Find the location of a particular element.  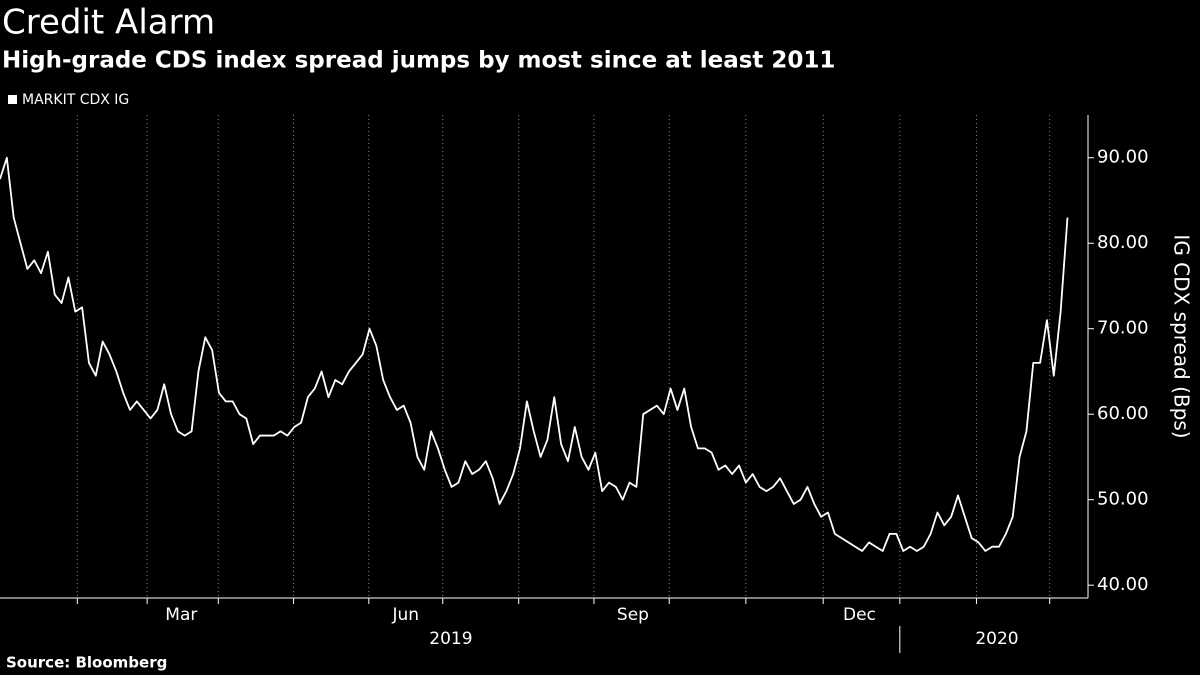

x-tick-label: Sep is located at coordinates (633, 615).